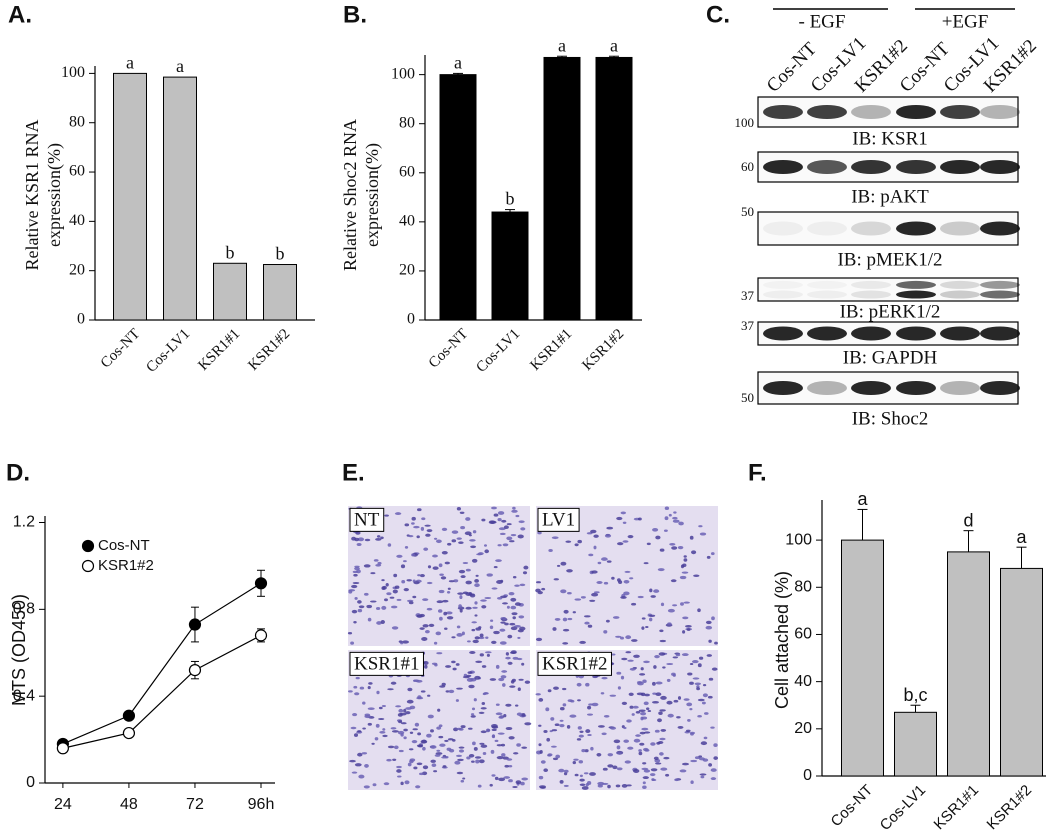 The height and width of the screenshot is (834, 1050). Describe the element at coordinates (24, 522) in the screenshot. I see `y-tick-label: 1.2` at that location.